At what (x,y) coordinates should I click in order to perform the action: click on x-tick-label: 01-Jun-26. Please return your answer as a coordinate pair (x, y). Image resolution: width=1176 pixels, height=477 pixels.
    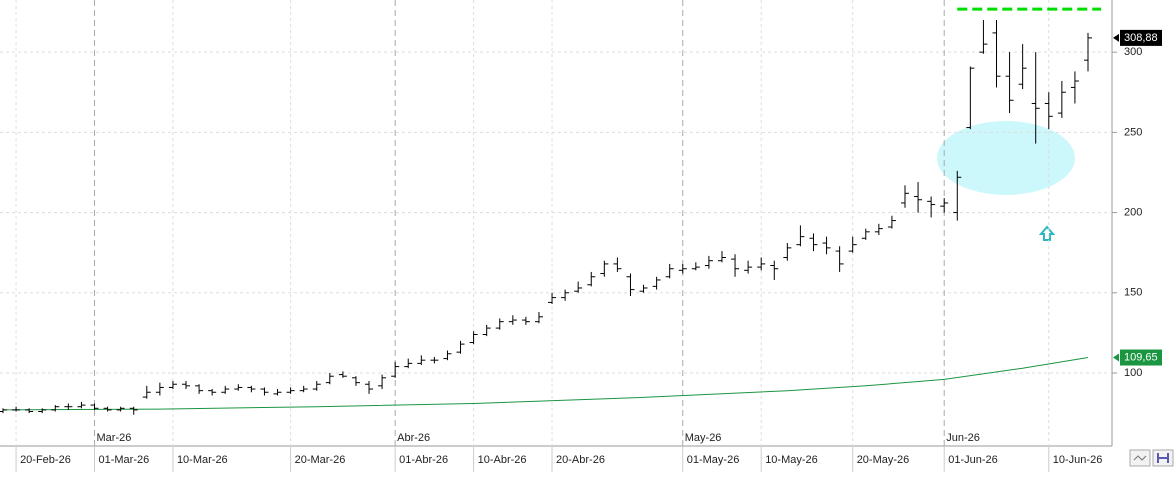
    Looking at the image, I should click on (973, 460).